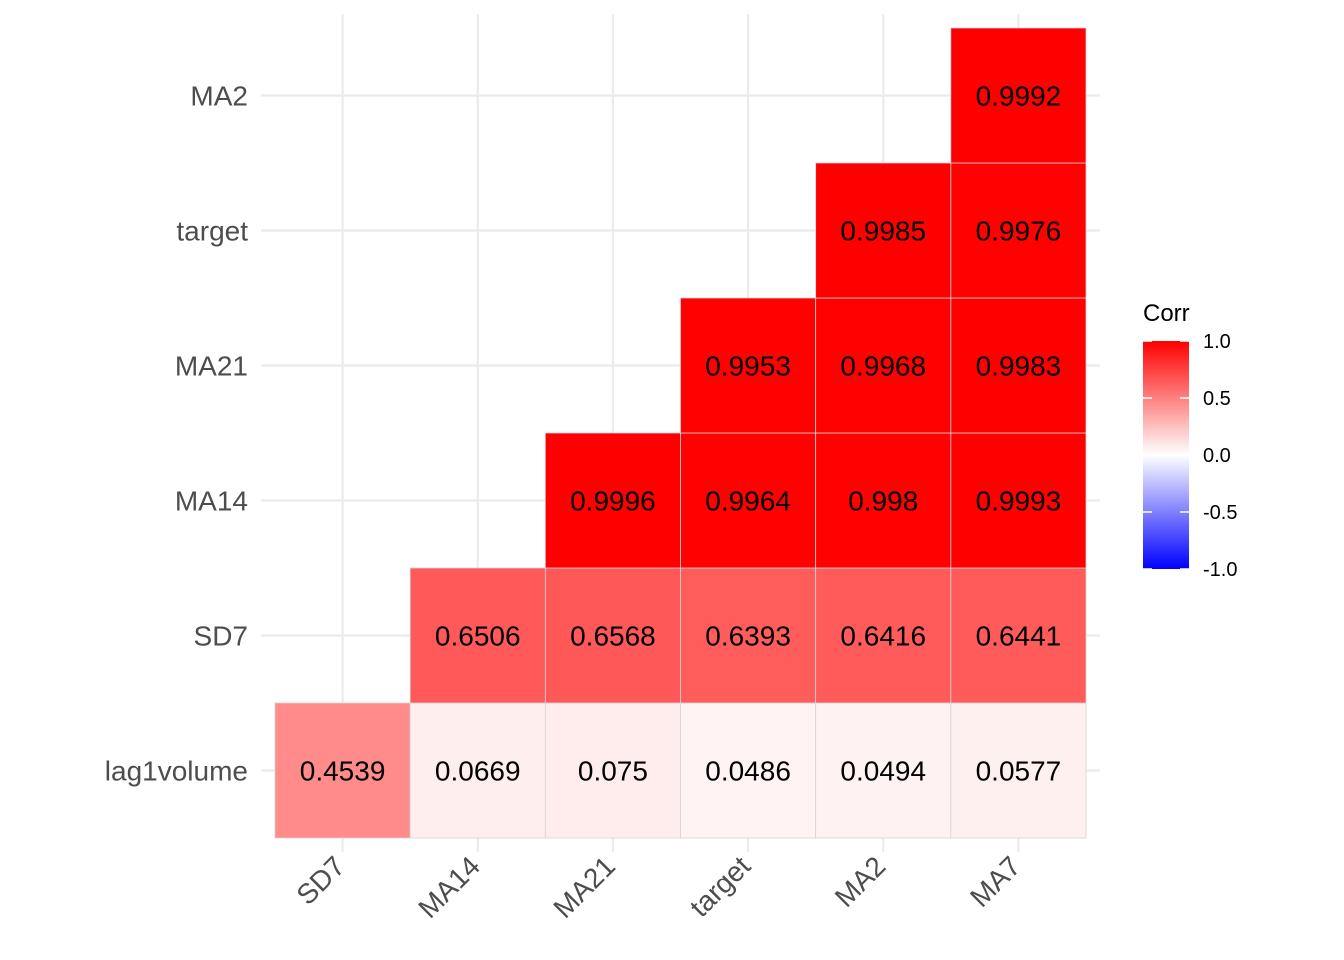  I want to click on legend-tick-label: 1.0, so click(1217, 342).